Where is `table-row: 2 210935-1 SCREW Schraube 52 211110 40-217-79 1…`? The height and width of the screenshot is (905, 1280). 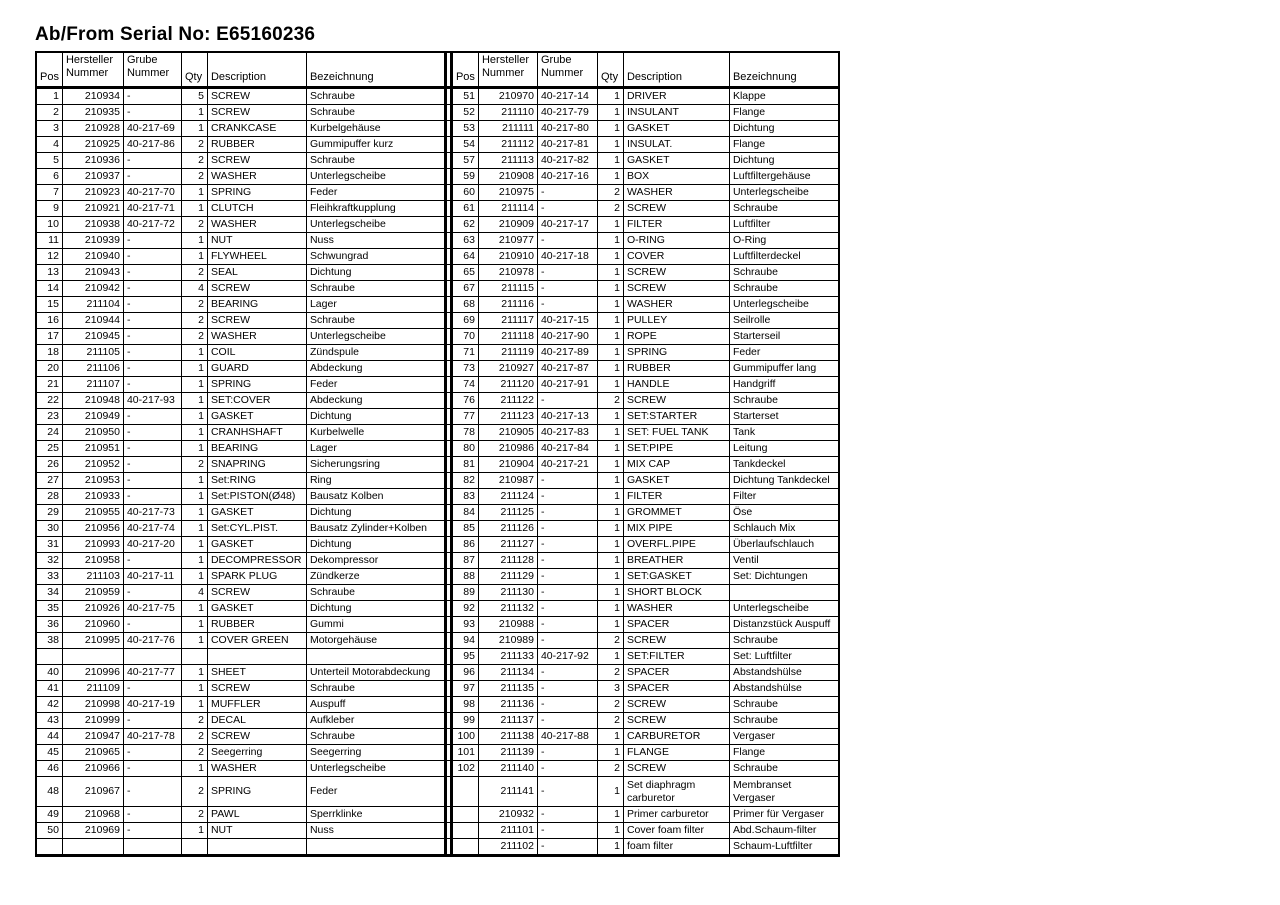
table-row: 2 210935-1 SCREW Schraube 52 211110 40-217-79 1… is located at coordinates (437, 112).